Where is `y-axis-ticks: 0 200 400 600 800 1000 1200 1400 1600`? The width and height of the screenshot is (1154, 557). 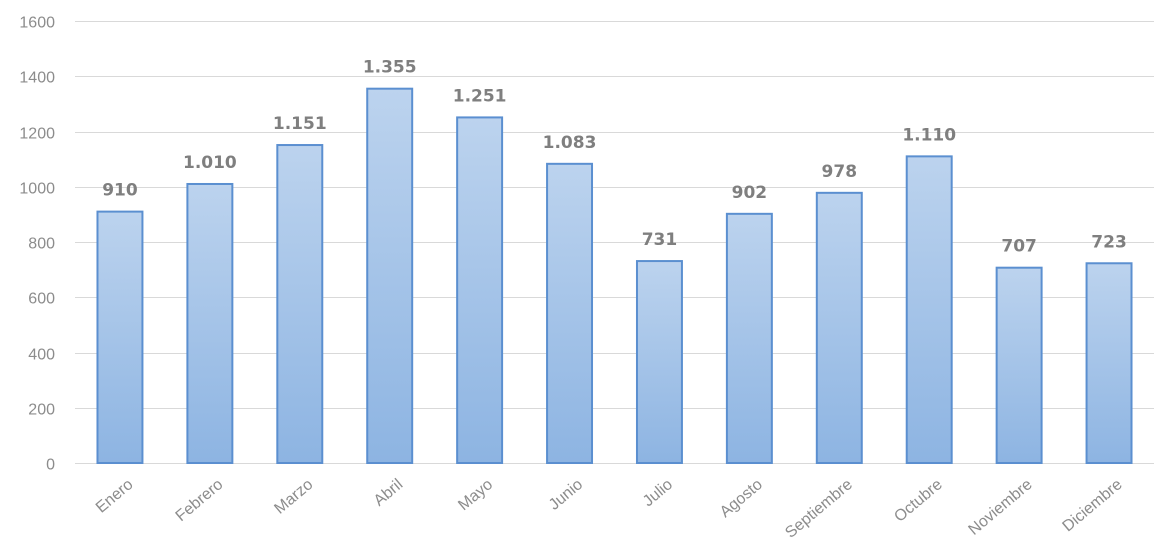 y-axis-ticks: 0 200 400 600 800 1000 1200 1400 1600 is located at coordinates (37, 244).